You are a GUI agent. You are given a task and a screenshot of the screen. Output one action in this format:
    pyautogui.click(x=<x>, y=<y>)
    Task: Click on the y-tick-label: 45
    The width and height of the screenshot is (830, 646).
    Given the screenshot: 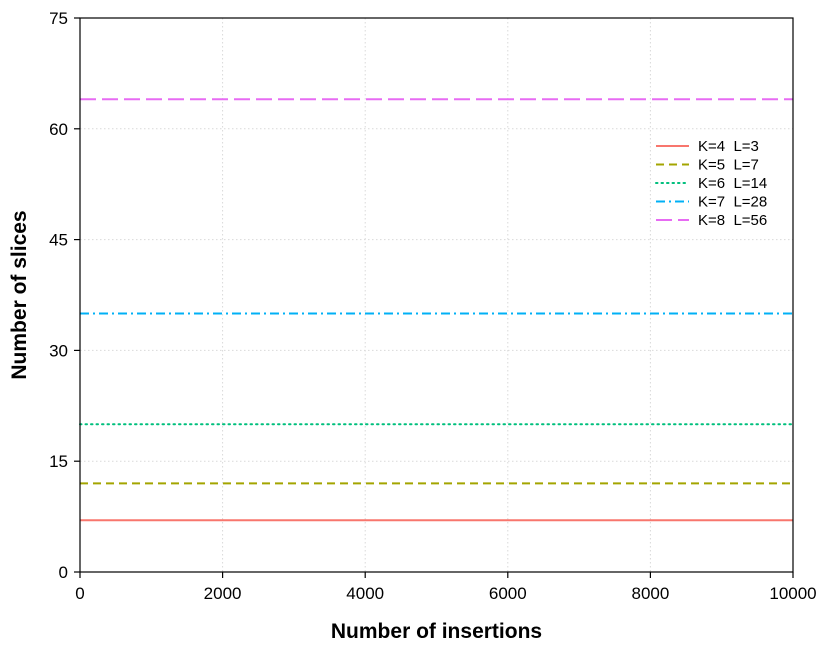 What is the action you would take?
    pyautogui.click(x=58, y=240)
    